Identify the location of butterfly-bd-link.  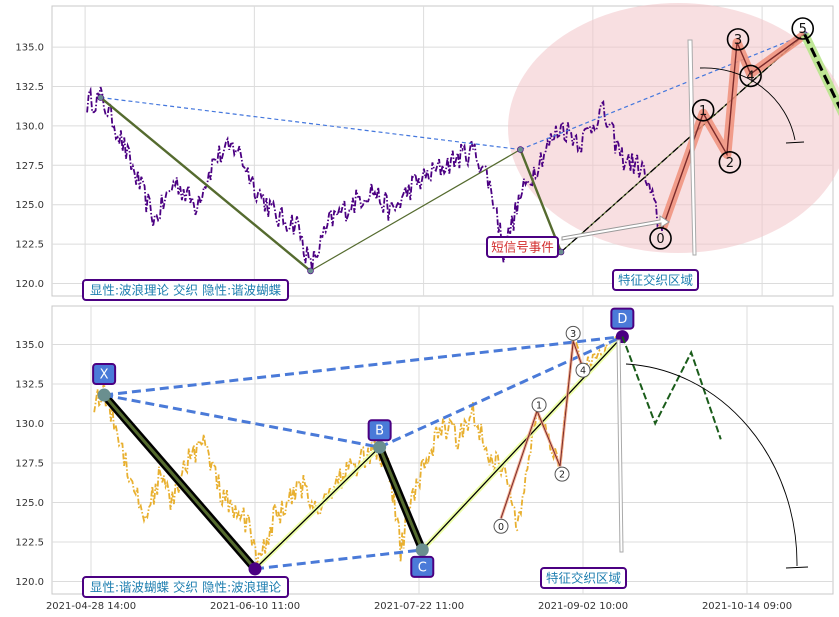
(662, 92).